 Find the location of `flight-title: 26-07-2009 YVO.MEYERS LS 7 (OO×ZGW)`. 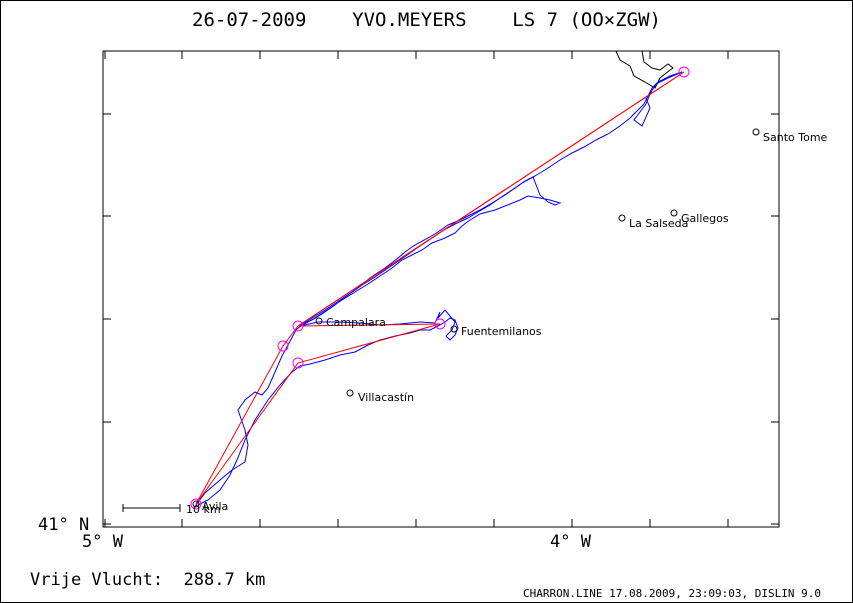

flight-title: 26-07-2009 YVO.MEYERS LS 7 (OO×ZGW) is located at coordinates (426, 20).